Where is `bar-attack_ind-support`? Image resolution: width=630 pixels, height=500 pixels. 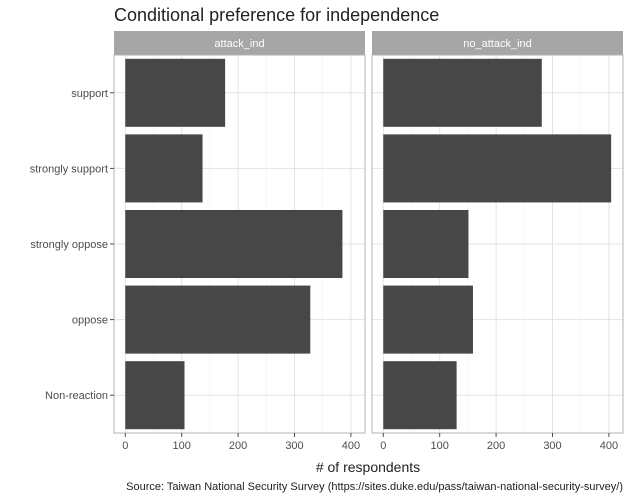
bar-attack_ind-support is located at coordinates (175, 93).